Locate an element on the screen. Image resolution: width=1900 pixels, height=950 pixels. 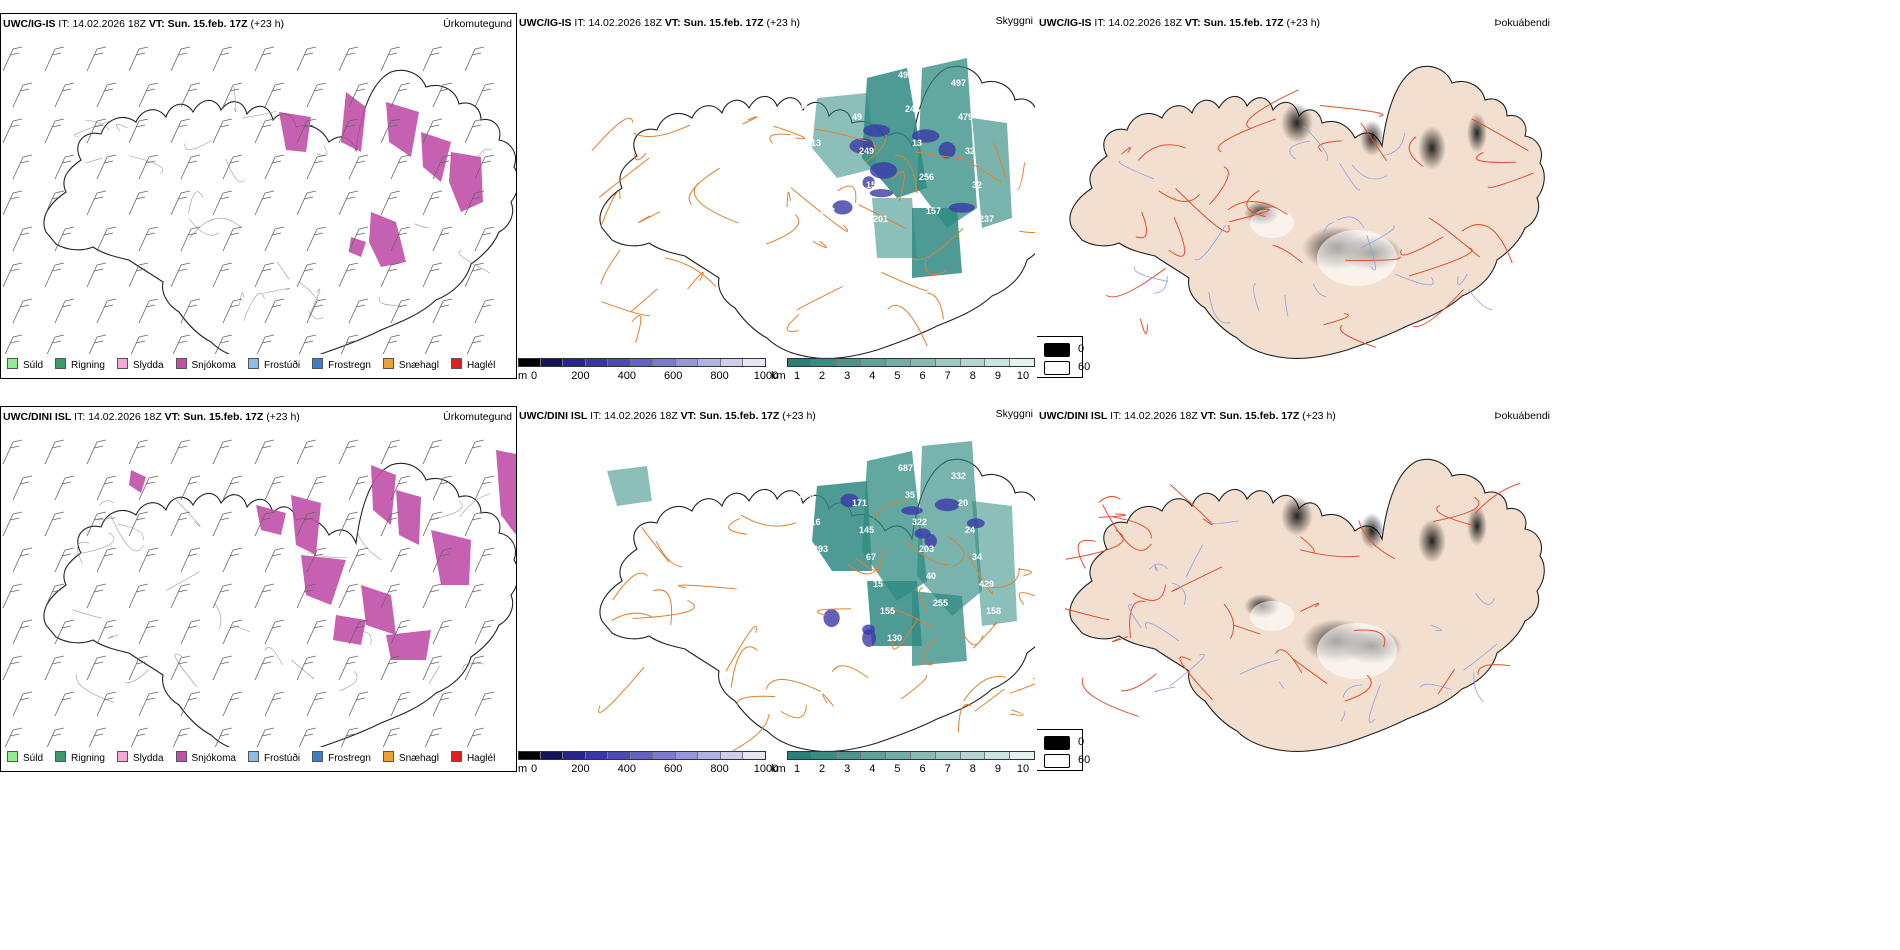
fog-legend-swatch is located at coordinates (1057, 368).